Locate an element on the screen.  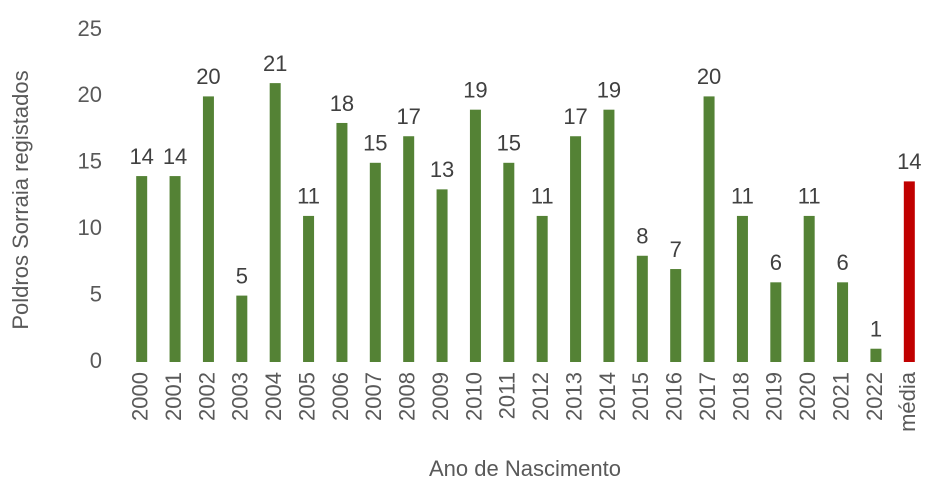
x-tick-label: 2001 is located at coordinates (173, 396).